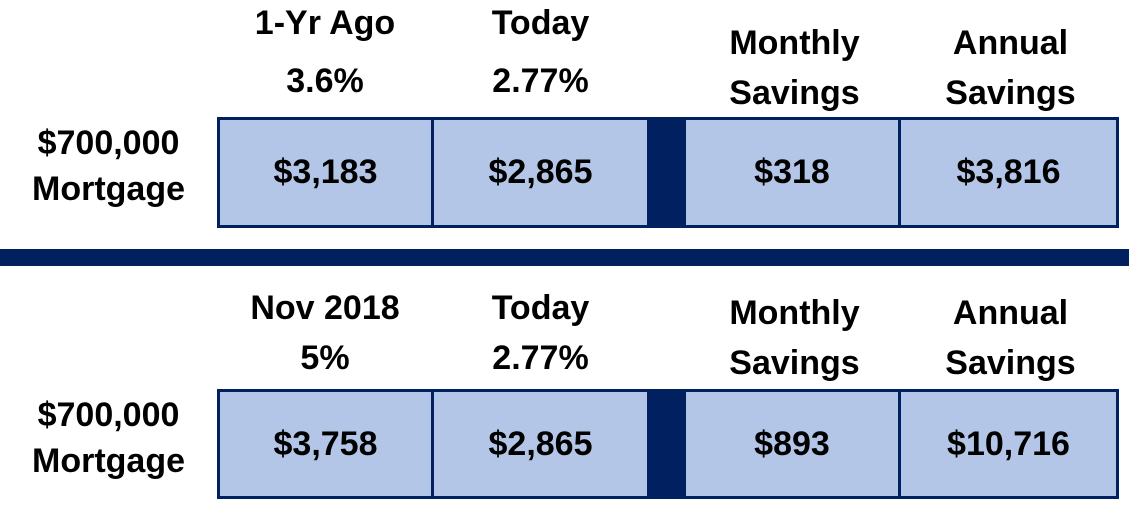 The width and height of the screenshot is (1129, 513). I want to click on payment-cell-nov-2018: $3,758, so click(325, 444).